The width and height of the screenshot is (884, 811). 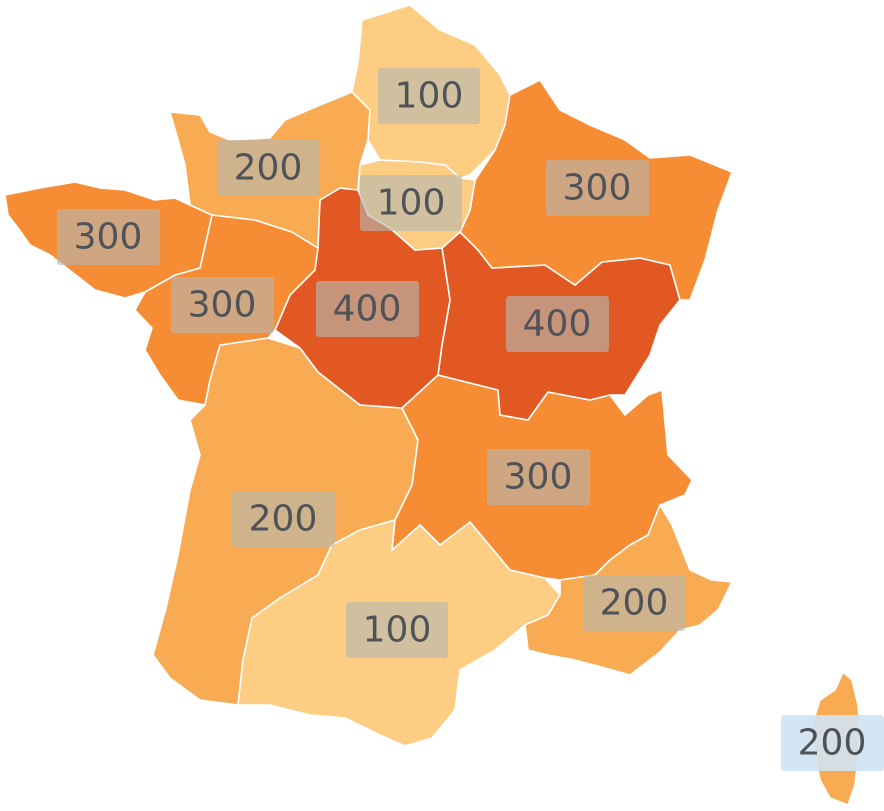 I want to click on label-ile-de-france: 100, so click(x=411, y=203).